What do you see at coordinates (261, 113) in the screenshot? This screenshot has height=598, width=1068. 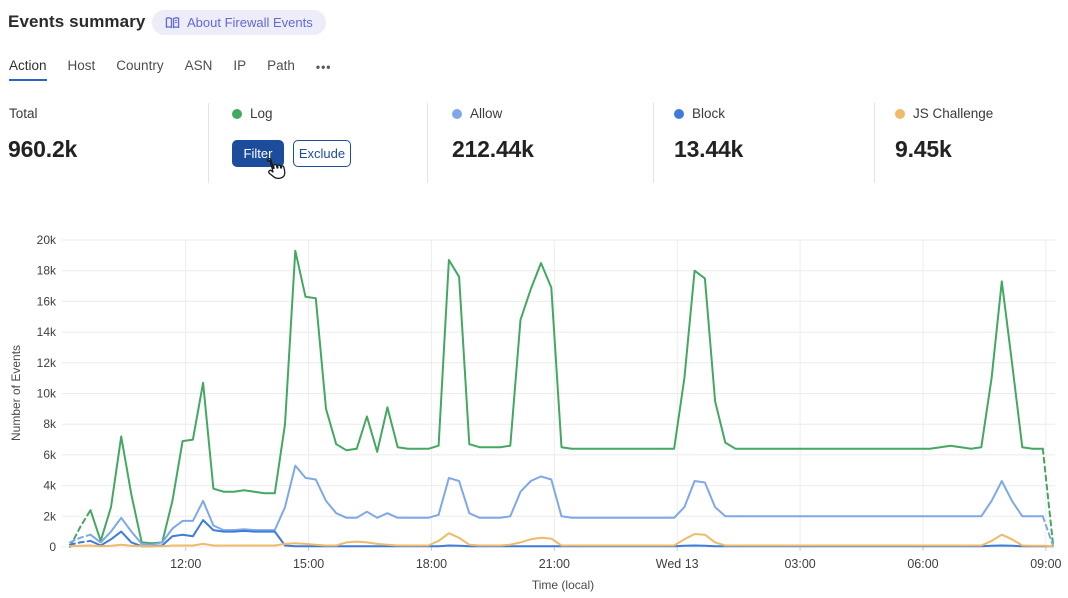 I see `stat-log-label: Log` at bounding box center [261, 113].